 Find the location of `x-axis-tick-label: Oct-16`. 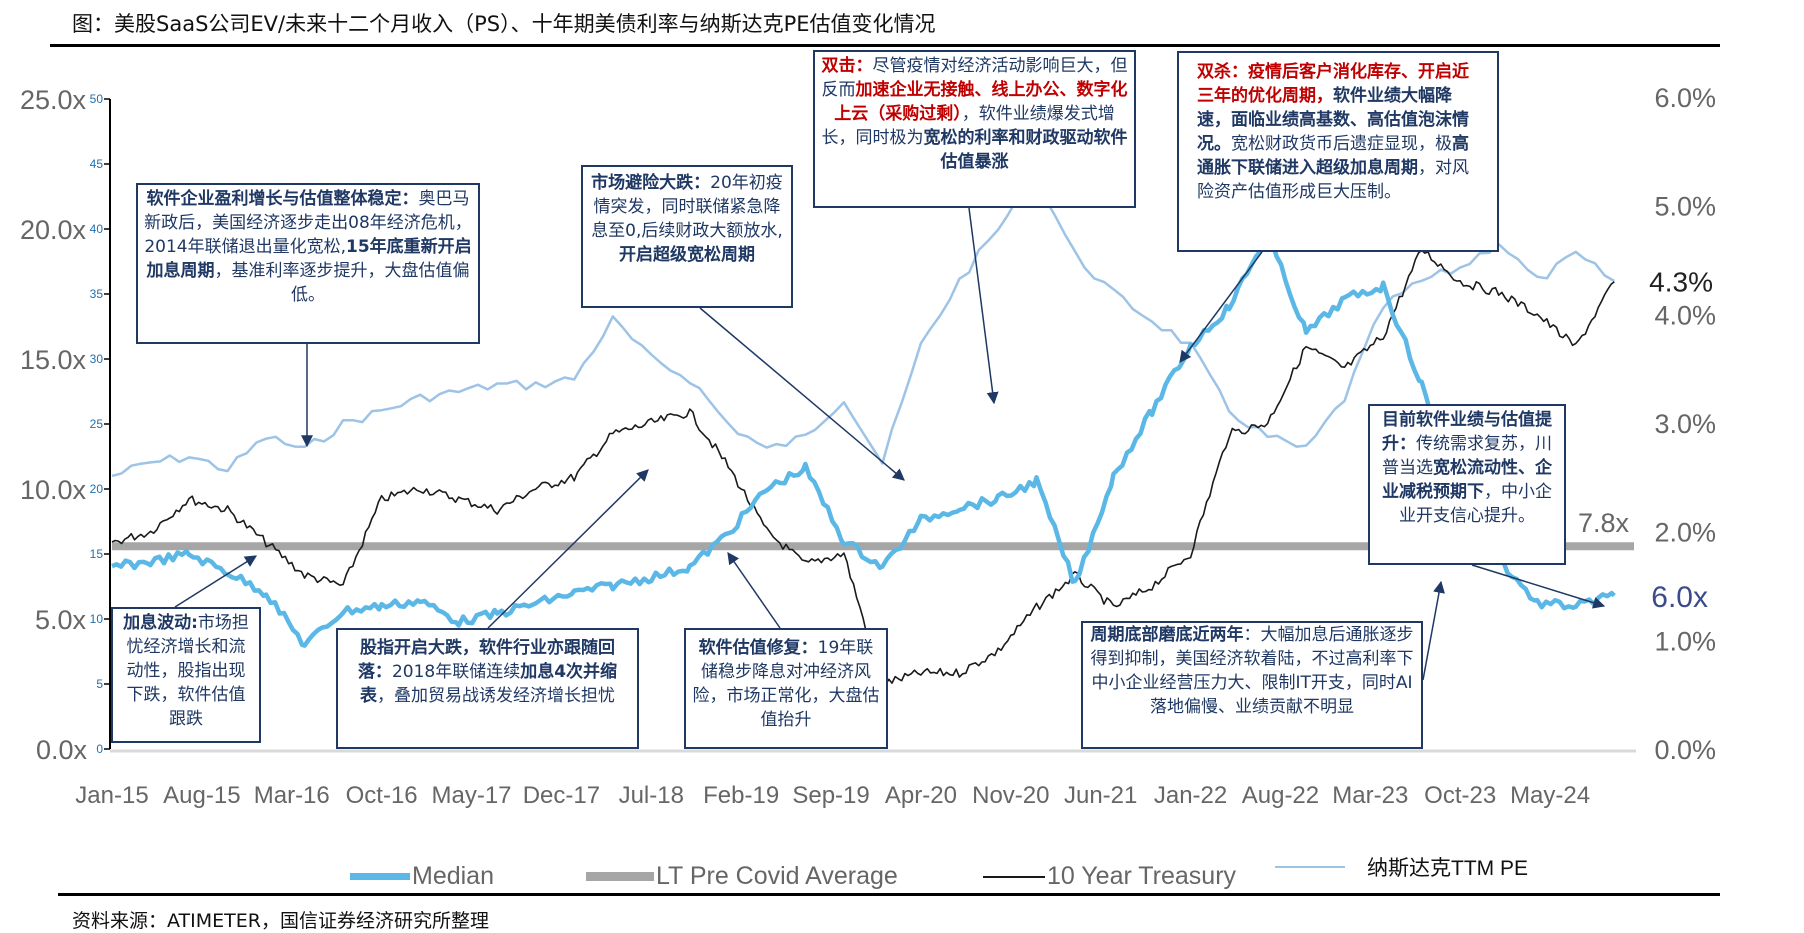

x-axis-tick-label: Oct-16 is located at coordinates (382, 795).